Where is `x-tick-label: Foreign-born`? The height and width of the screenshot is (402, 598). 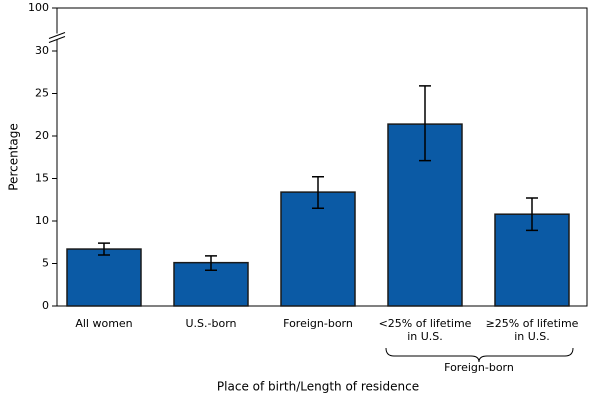 x-tick-label: Foreign-born is located at coordinates (318, 323).